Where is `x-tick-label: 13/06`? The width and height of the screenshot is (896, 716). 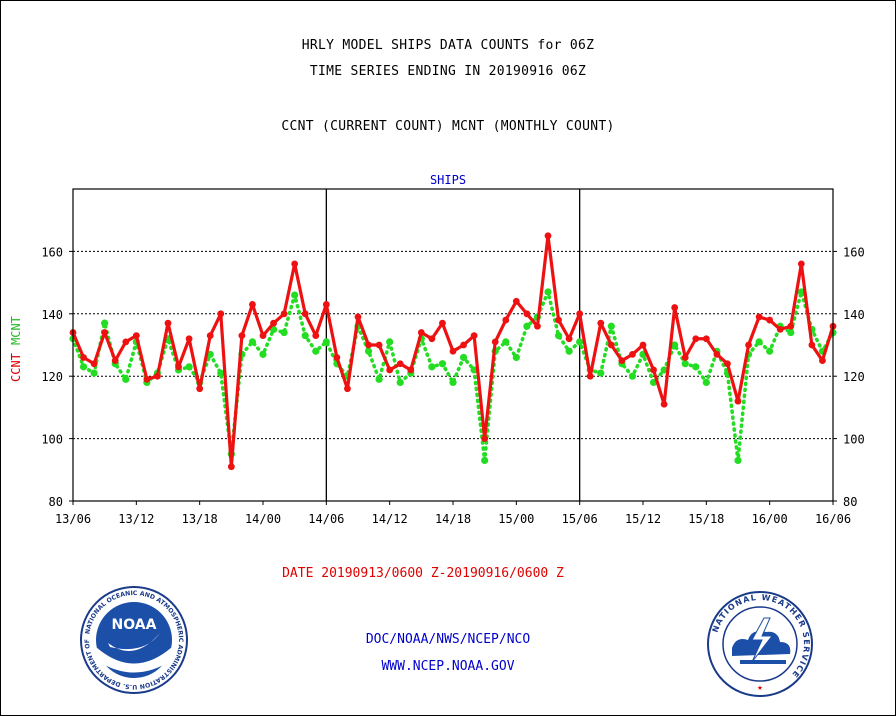 x-tick-label: 13/06 is located at coordinates (73, 519).